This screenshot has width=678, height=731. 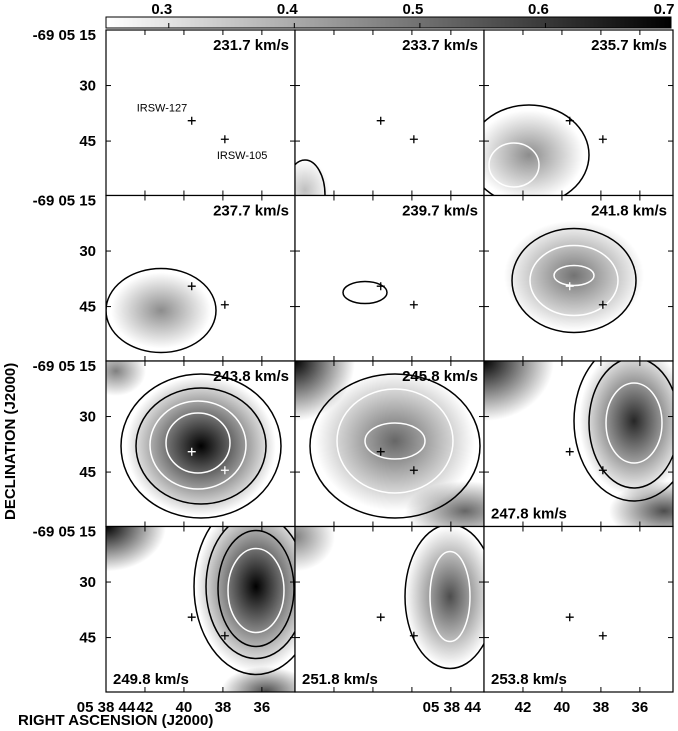 I want to click on channel-panel: 235.7 km/s, so click(x=578, y=113).